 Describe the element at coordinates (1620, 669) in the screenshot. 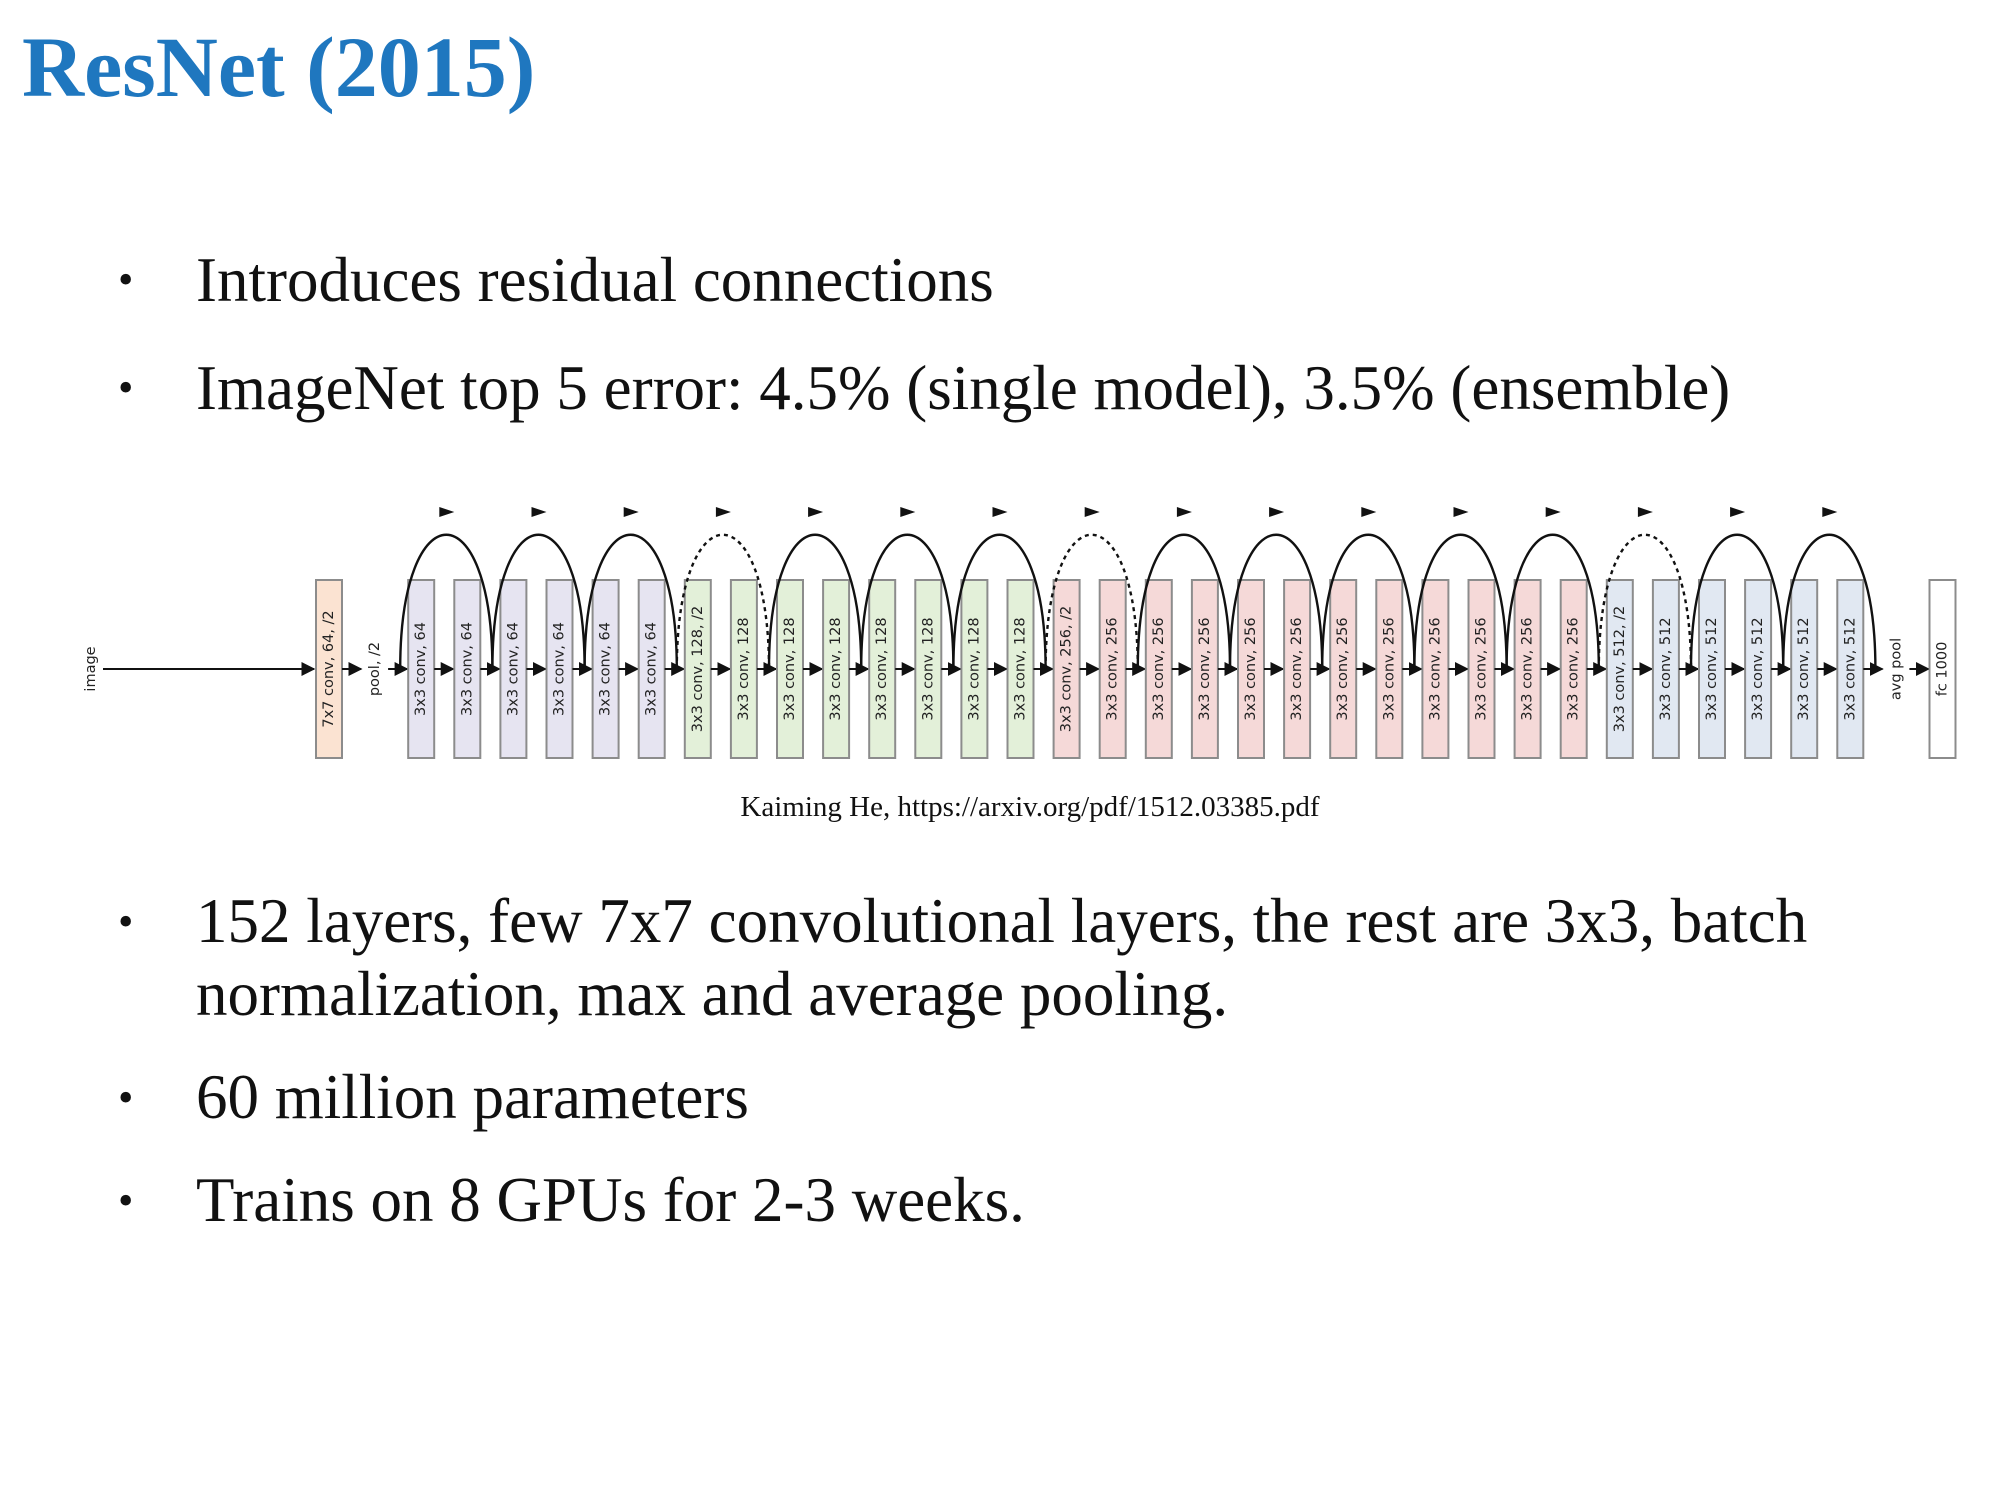

I see `layer-label: 3x3 conv, 512, /2` at that location.